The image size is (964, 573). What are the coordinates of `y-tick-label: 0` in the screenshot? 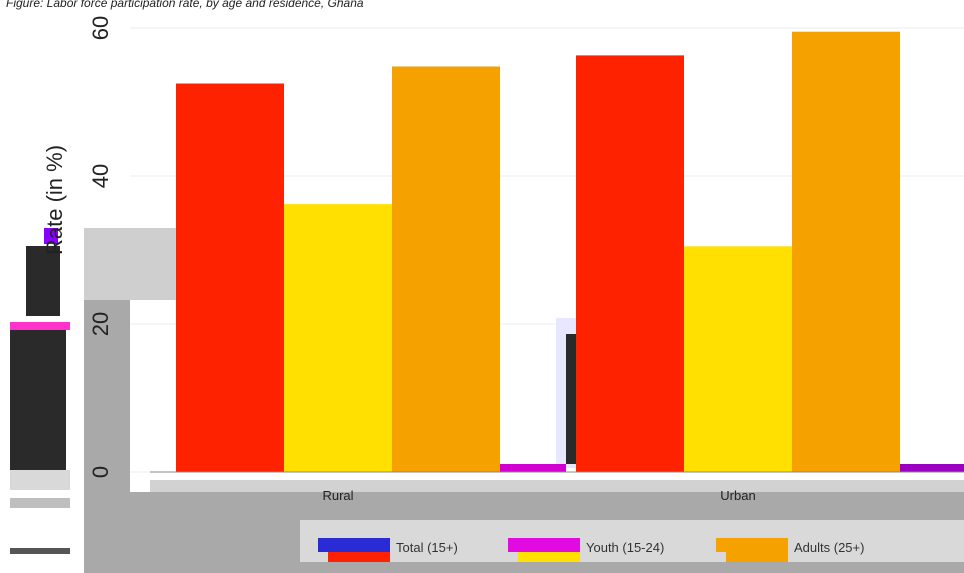 It's located at (100, 472).